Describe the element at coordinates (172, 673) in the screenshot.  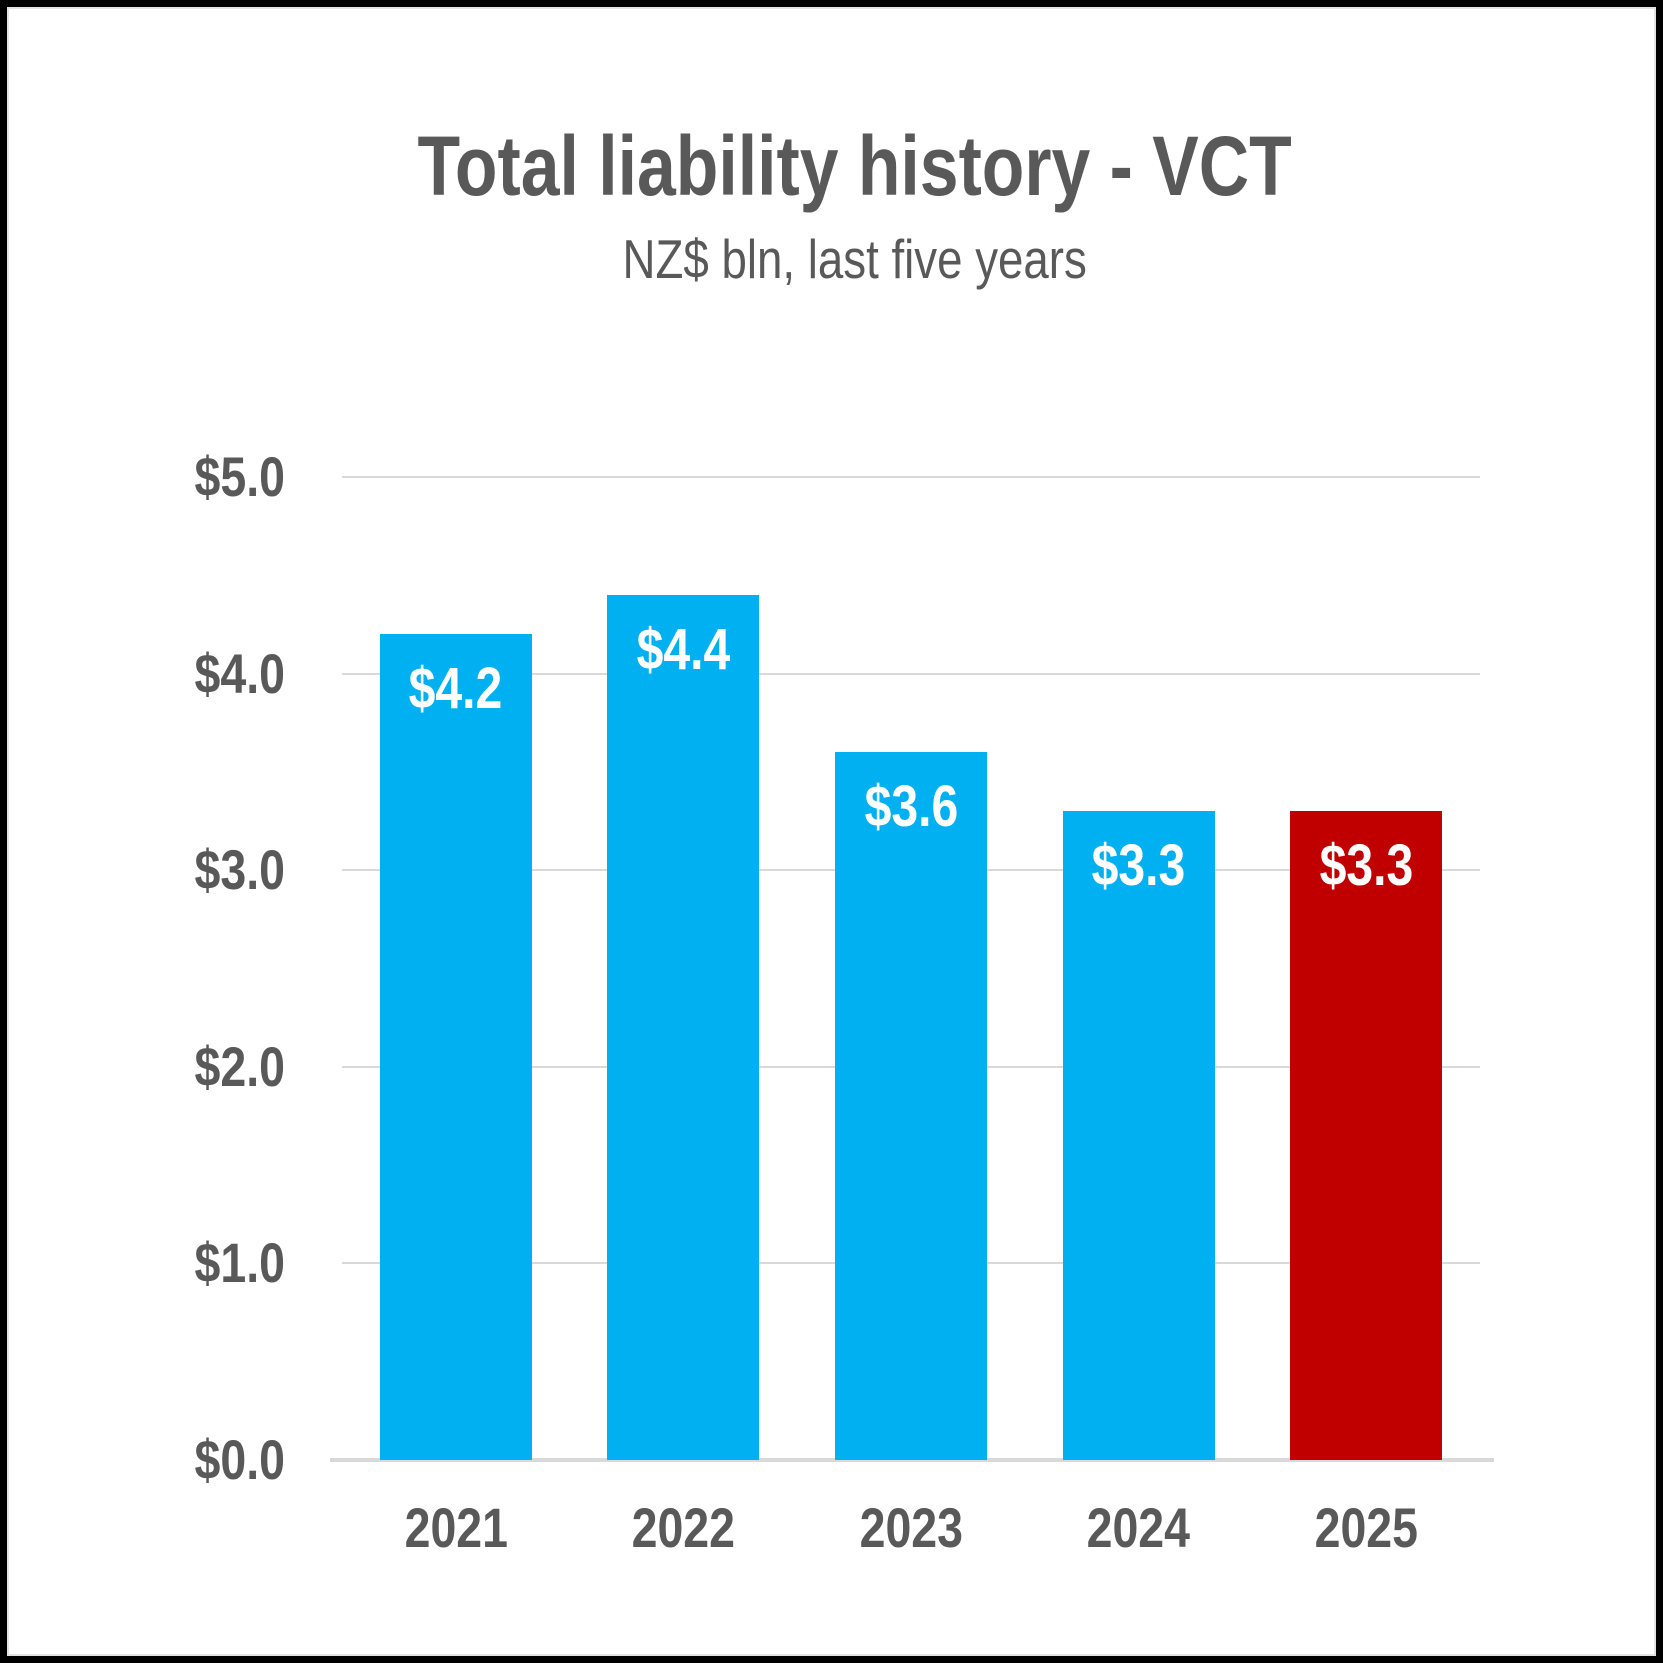
I see `y-tick-label: $4.0` at that location.